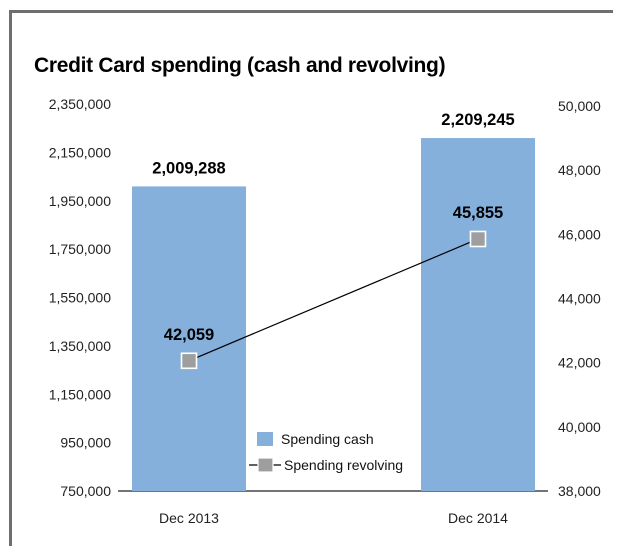  Describe the element at coordinates (189, 335) in the screenshot. I see `line-data-label: 42,059` at that location.